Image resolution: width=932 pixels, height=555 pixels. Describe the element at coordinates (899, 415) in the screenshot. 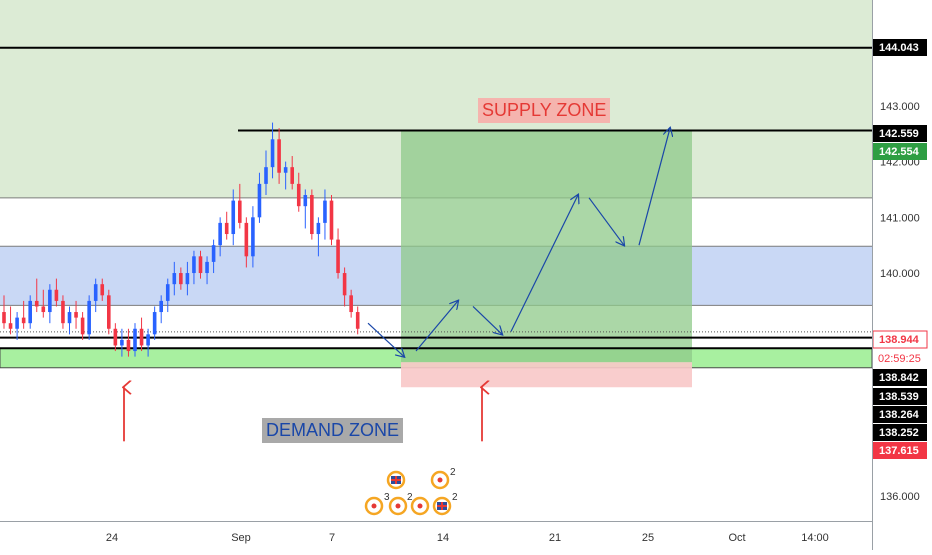

I see `price-tag-label: 138.264` at that location.